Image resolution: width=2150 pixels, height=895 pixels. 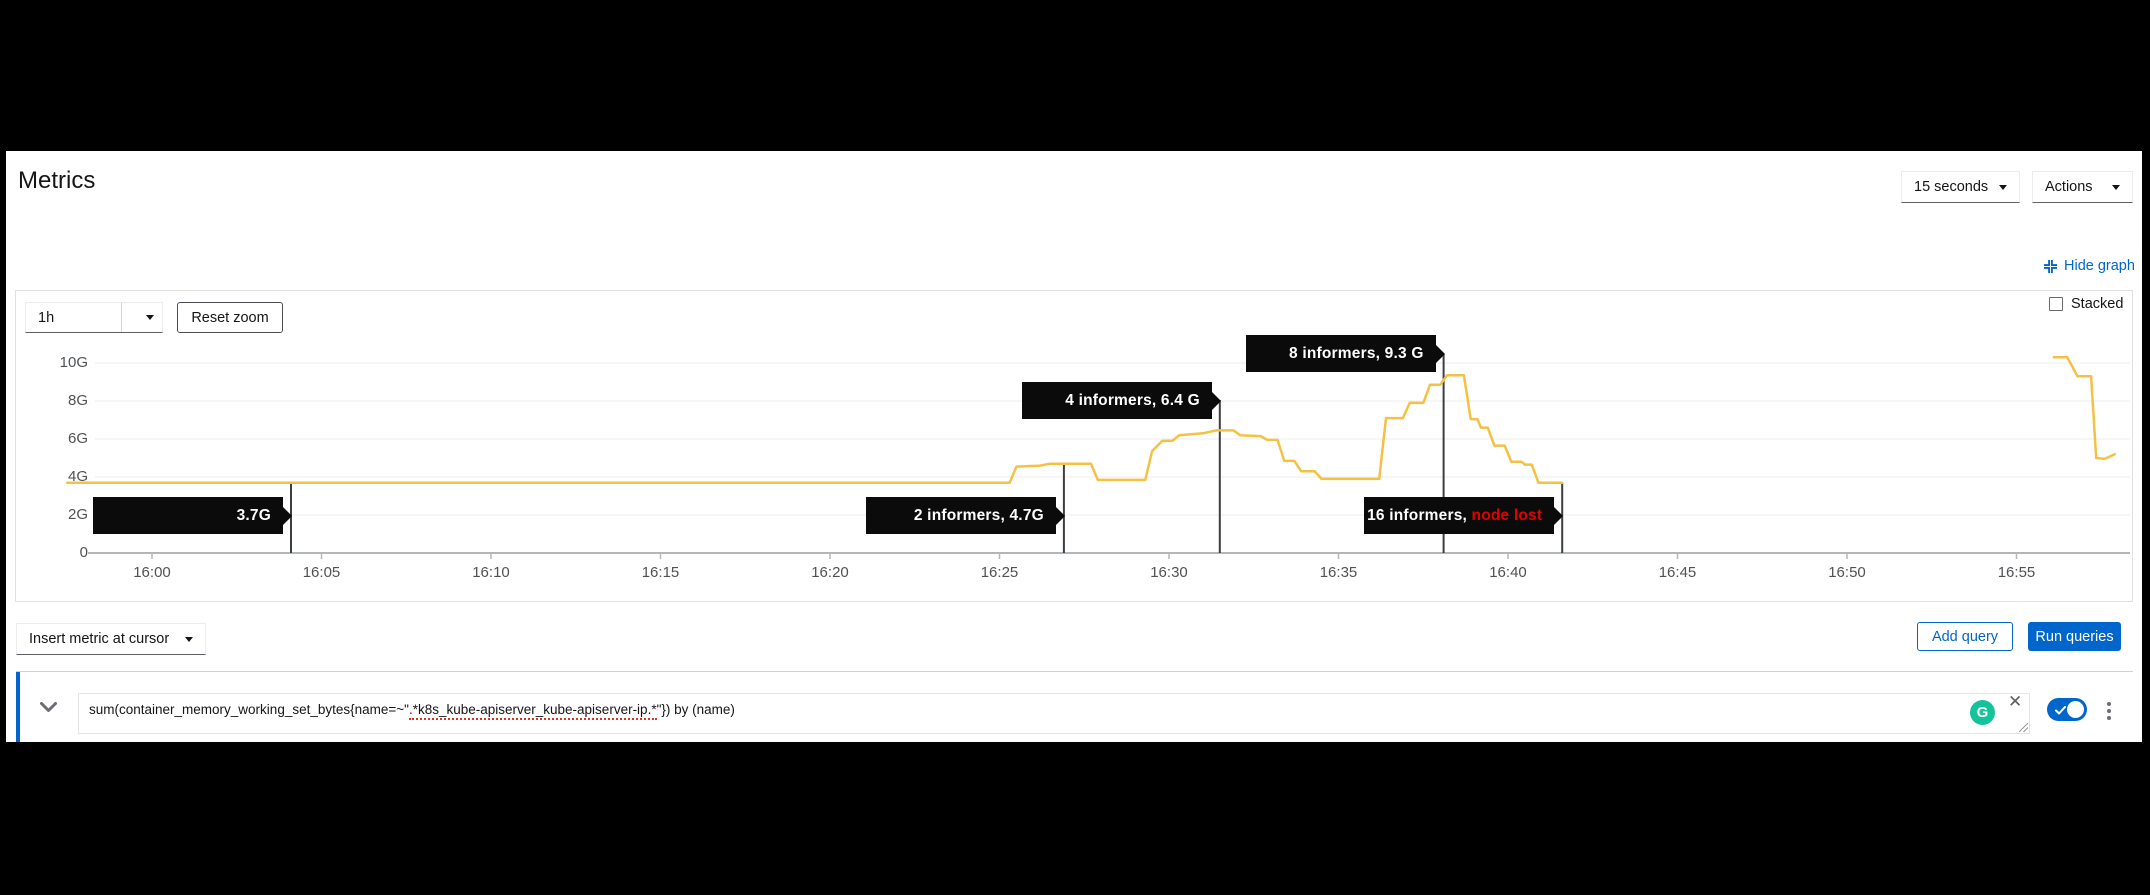 What do you see at coordinates (99, 639) in the screenshot?
I see `insert-metric-label: Insert metric at cursor` at bounding box center [99, 639].